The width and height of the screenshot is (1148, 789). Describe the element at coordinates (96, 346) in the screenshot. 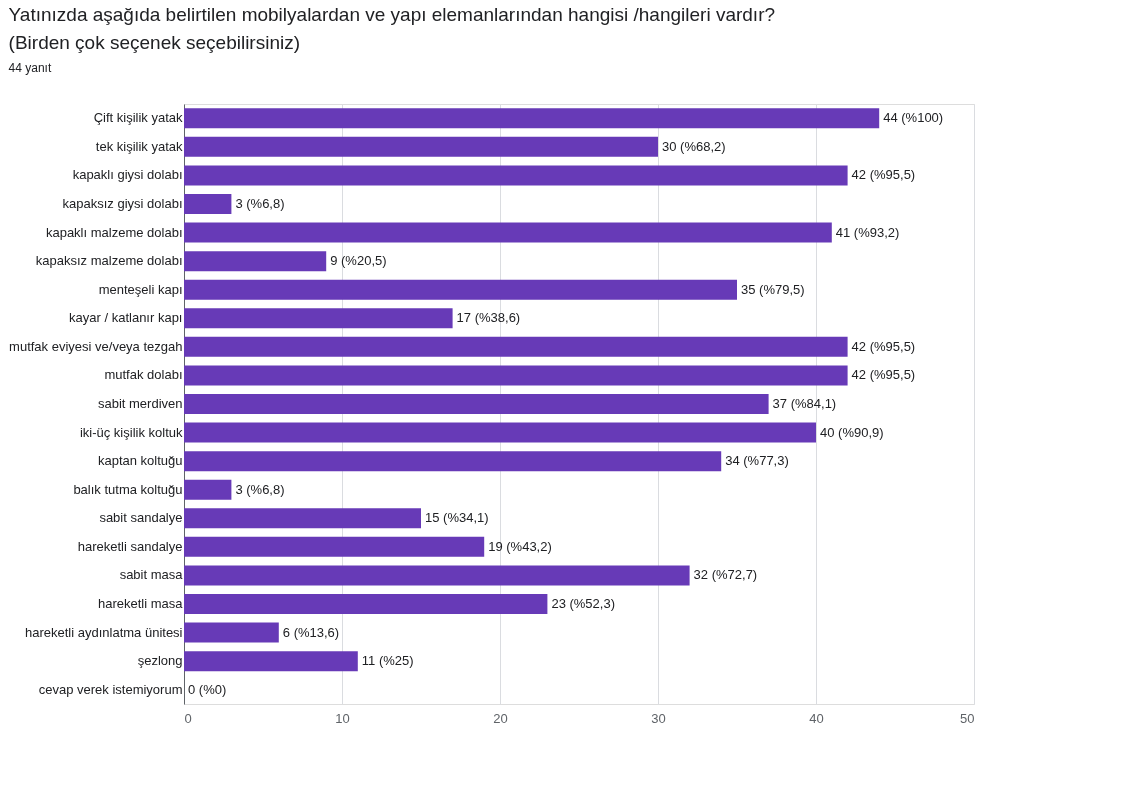

I see `y-tick-label: mutfak eviyesi ve/veya tezgah` at that location.